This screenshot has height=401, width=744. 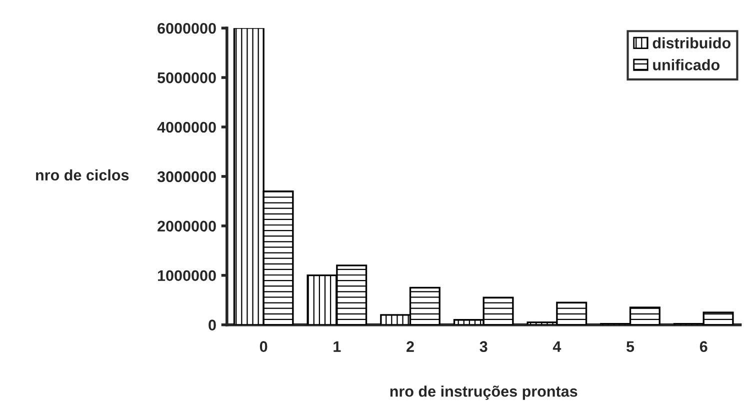 I want to click on y-tick-label: 3000000, so click(x=186, y=176).